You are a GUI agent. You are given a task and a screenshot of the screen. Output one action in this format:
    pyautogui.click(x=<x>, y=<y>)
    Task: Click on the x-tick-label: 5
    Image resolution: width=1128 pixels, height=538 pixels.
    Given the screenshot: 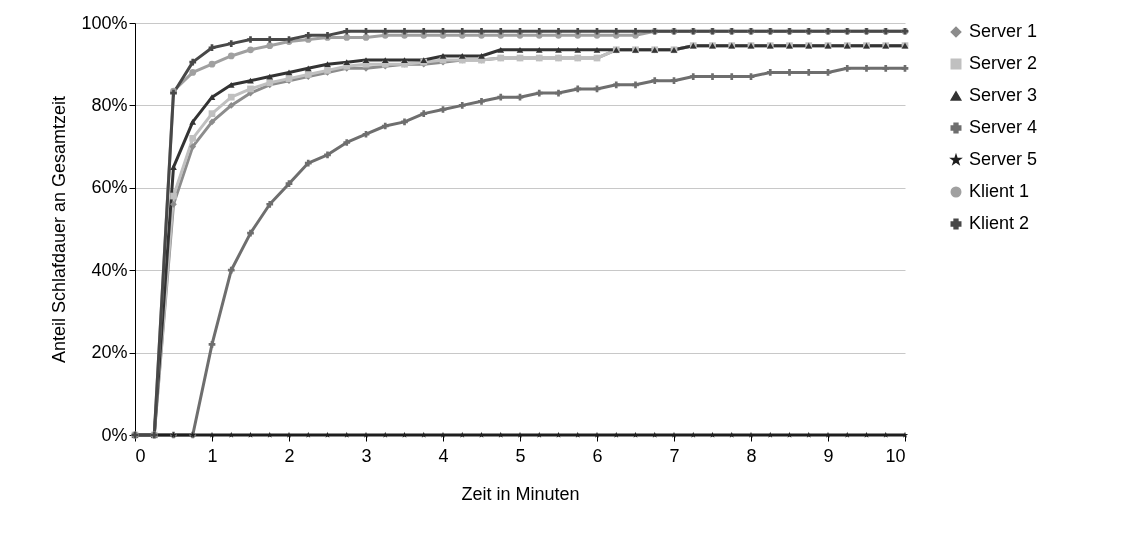 What is the action you would take?
    pyautogui.click(x=520, y=455)
    